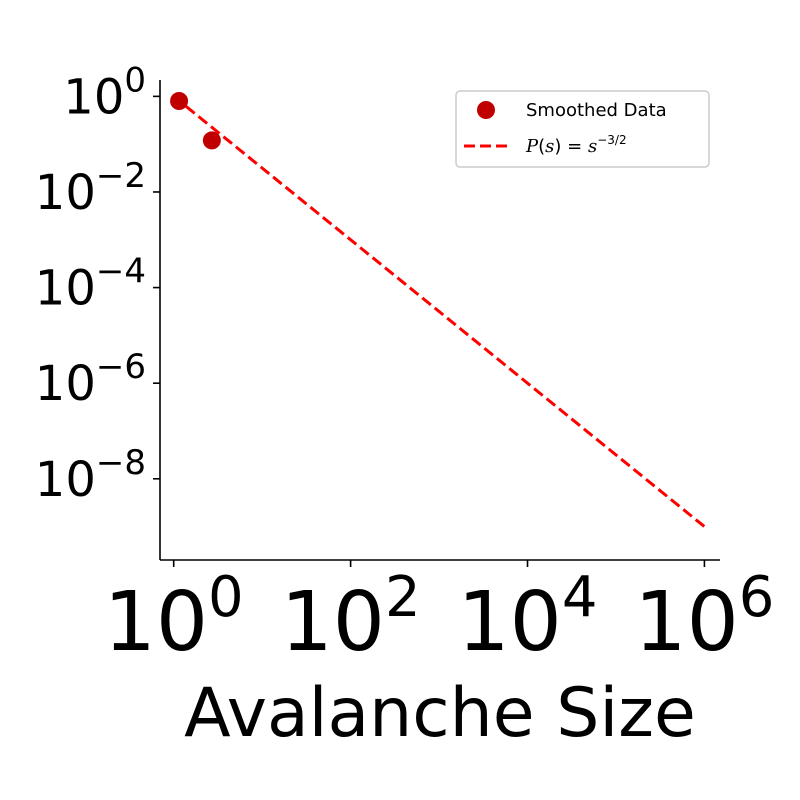 The image size is (800, 800). I want to click on x-tick-label: 100, so click(174, 617).